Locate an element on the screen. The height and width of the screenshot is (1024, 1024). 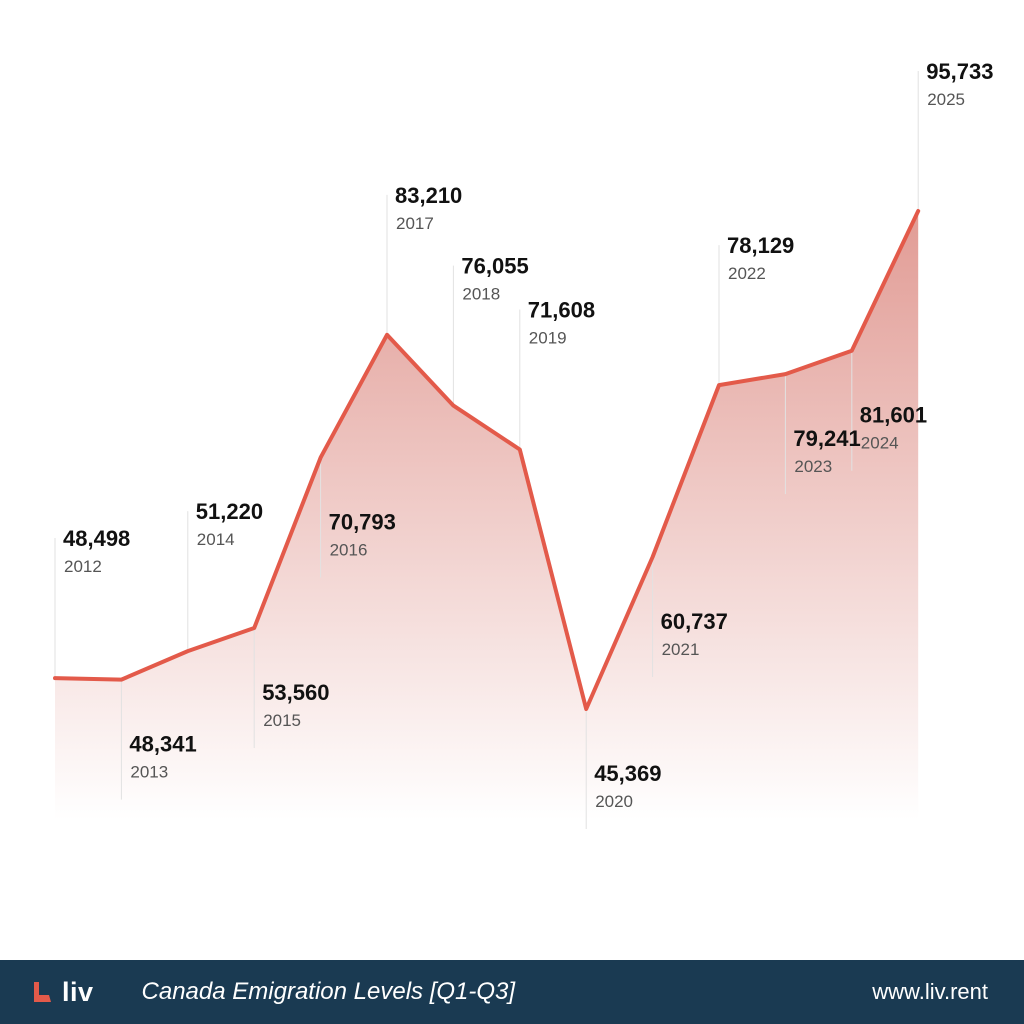
value-label-2019: 71,608 is located at coordinates (561, 310).